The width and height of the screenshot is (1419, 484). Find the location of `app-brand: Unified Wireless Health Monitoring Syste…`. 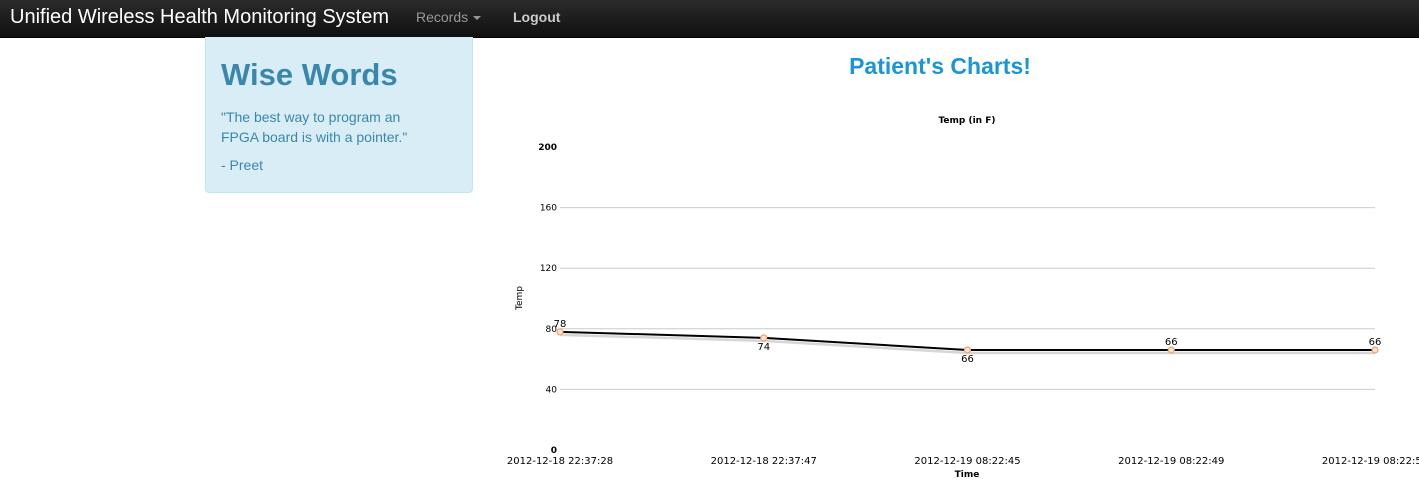

app-brand: Unified Wireless Health Monitoring Syste… is located at coordinates (200, 17).